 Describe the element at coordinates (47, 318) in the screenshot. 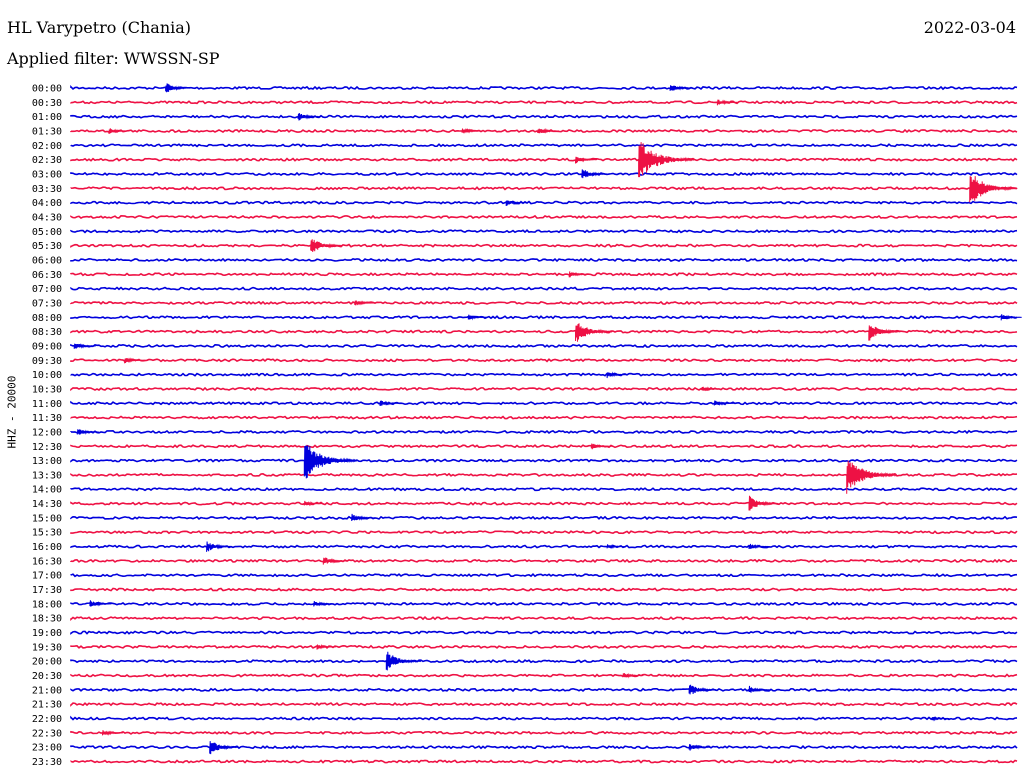

I see `row-time-label: 08:00` at that location.